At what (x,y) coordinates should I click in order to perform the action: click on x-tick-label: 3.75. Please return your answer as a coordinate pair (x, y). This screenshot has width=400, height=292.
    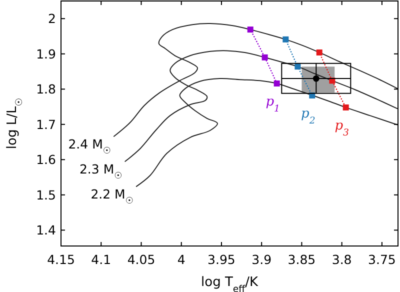
    Looking at the image, I should click on (382, 259).